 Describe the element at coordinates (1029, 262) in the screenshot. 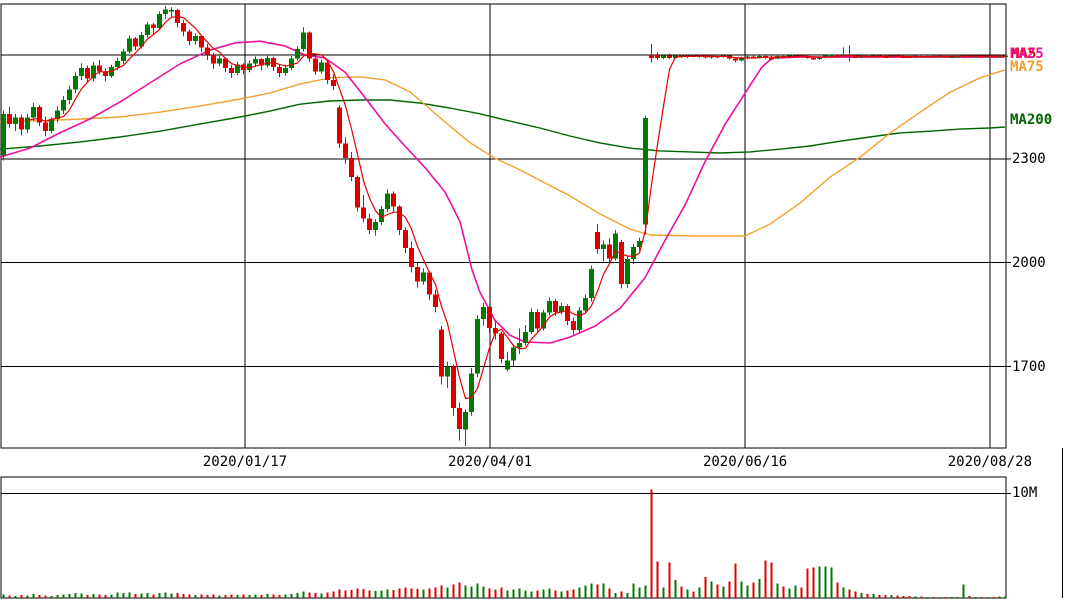

I see `y-axis-tick-label: 2000` at that location.